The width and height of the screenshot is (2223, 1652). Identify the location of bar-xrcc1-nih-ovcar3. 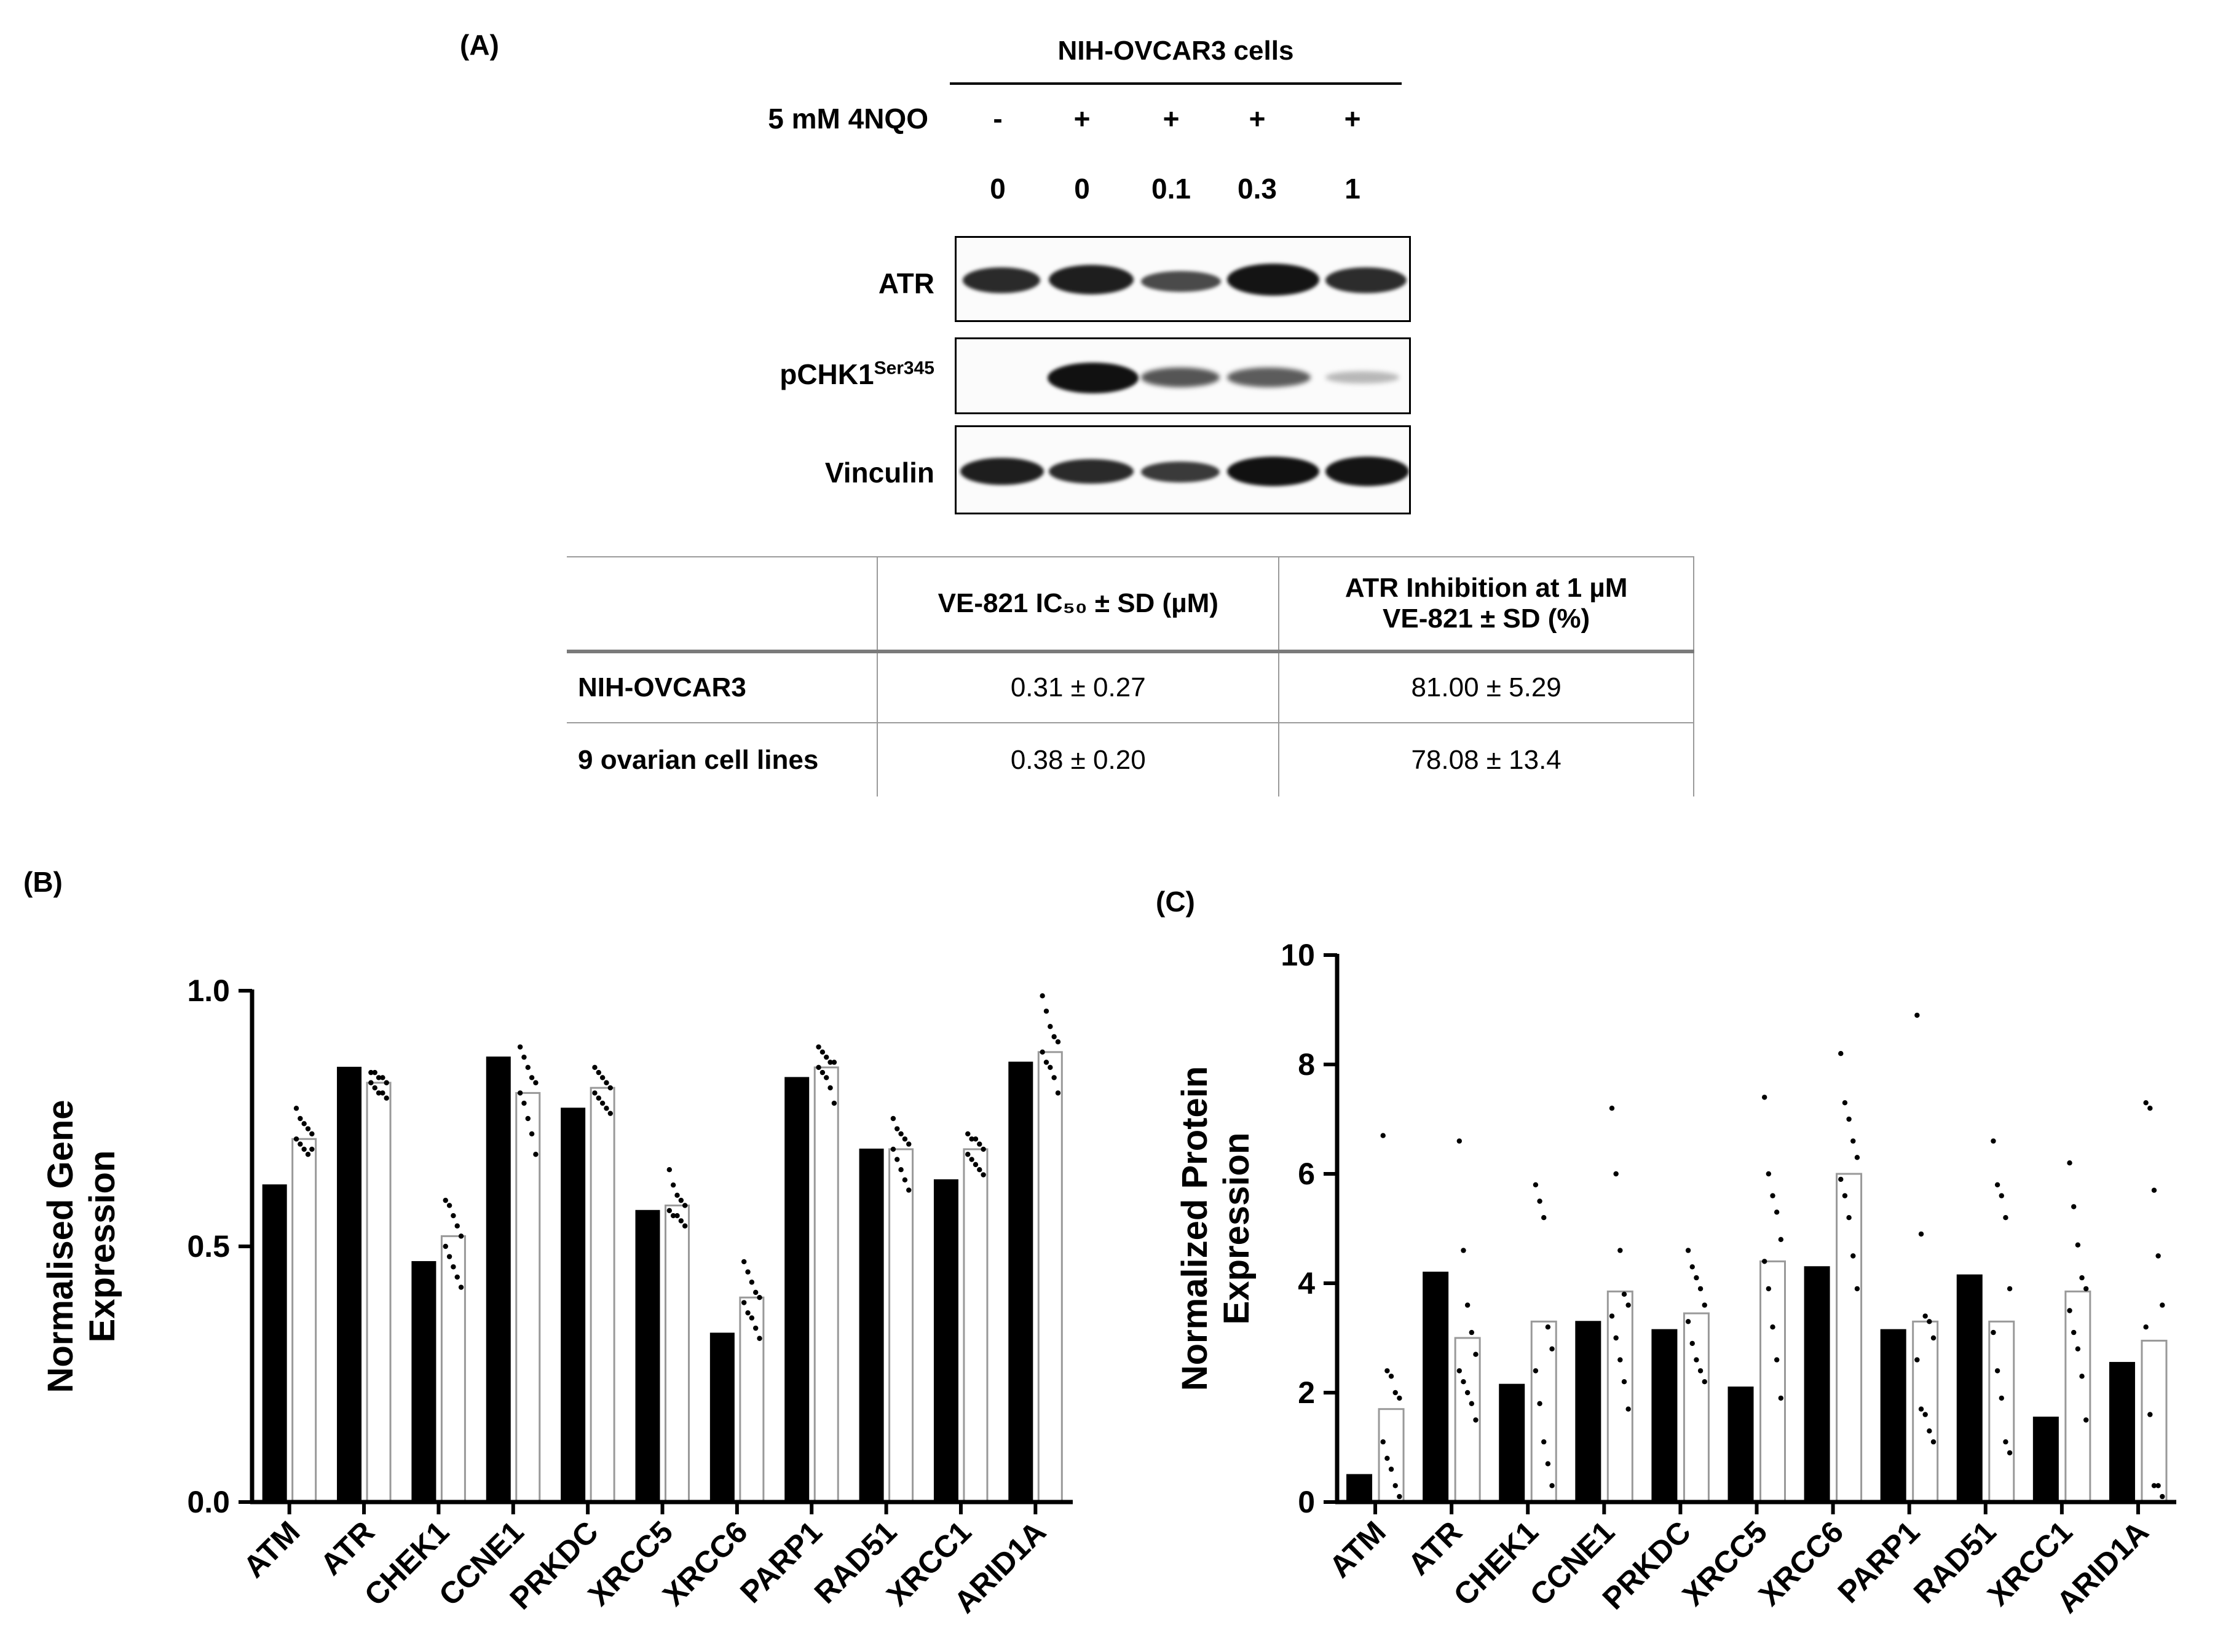
(2045, 1460).